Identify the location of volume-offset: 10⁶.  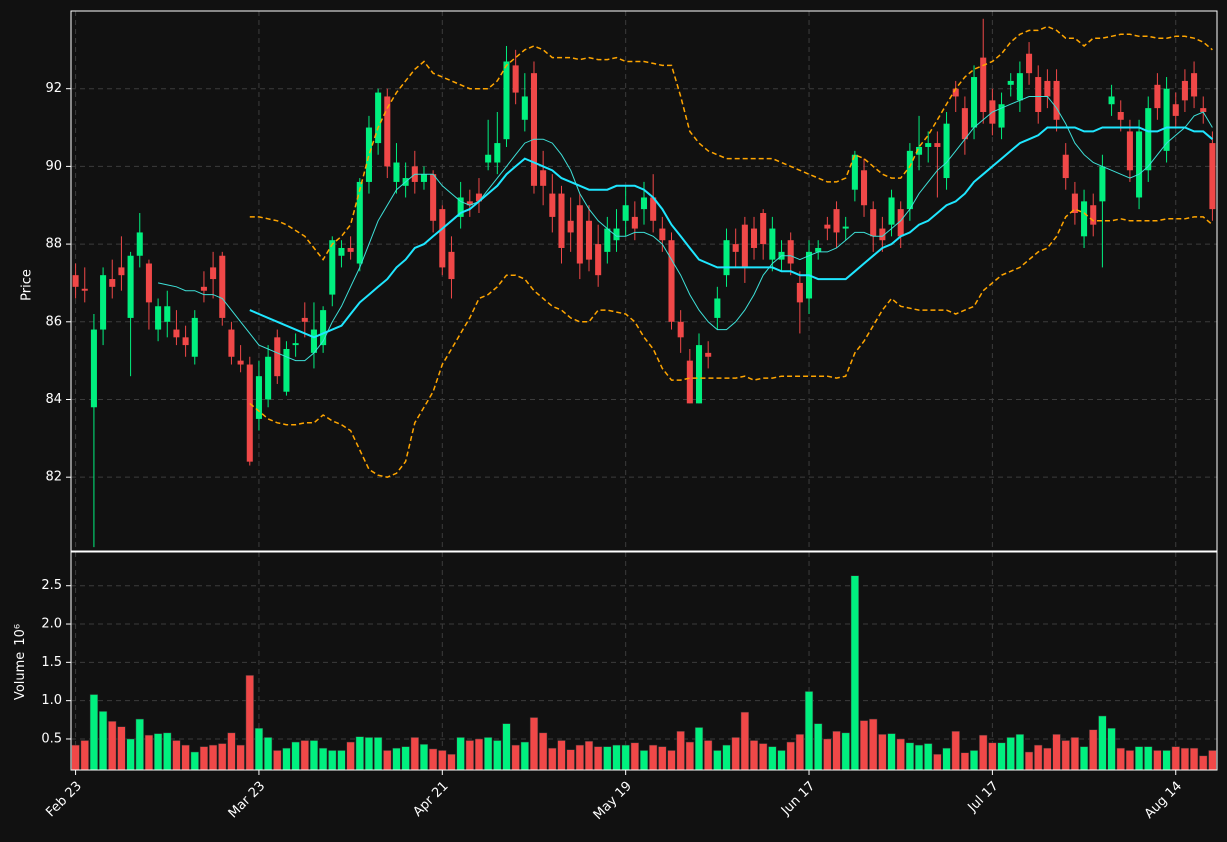
(20, 635).